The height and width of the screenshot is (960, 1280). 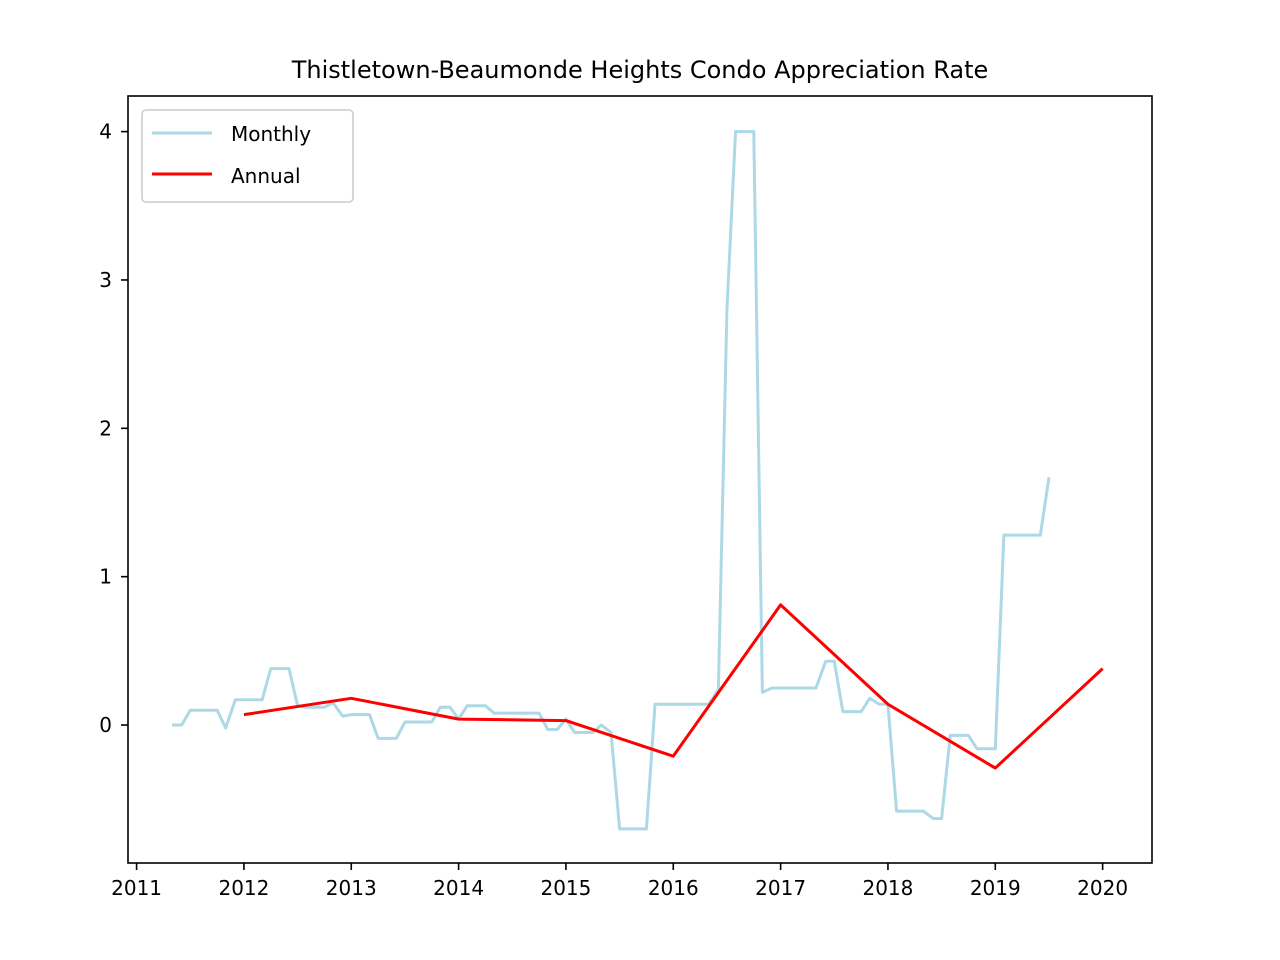 I want to click on legend-label-monthly: Monthly, so click(x=271, y=134).